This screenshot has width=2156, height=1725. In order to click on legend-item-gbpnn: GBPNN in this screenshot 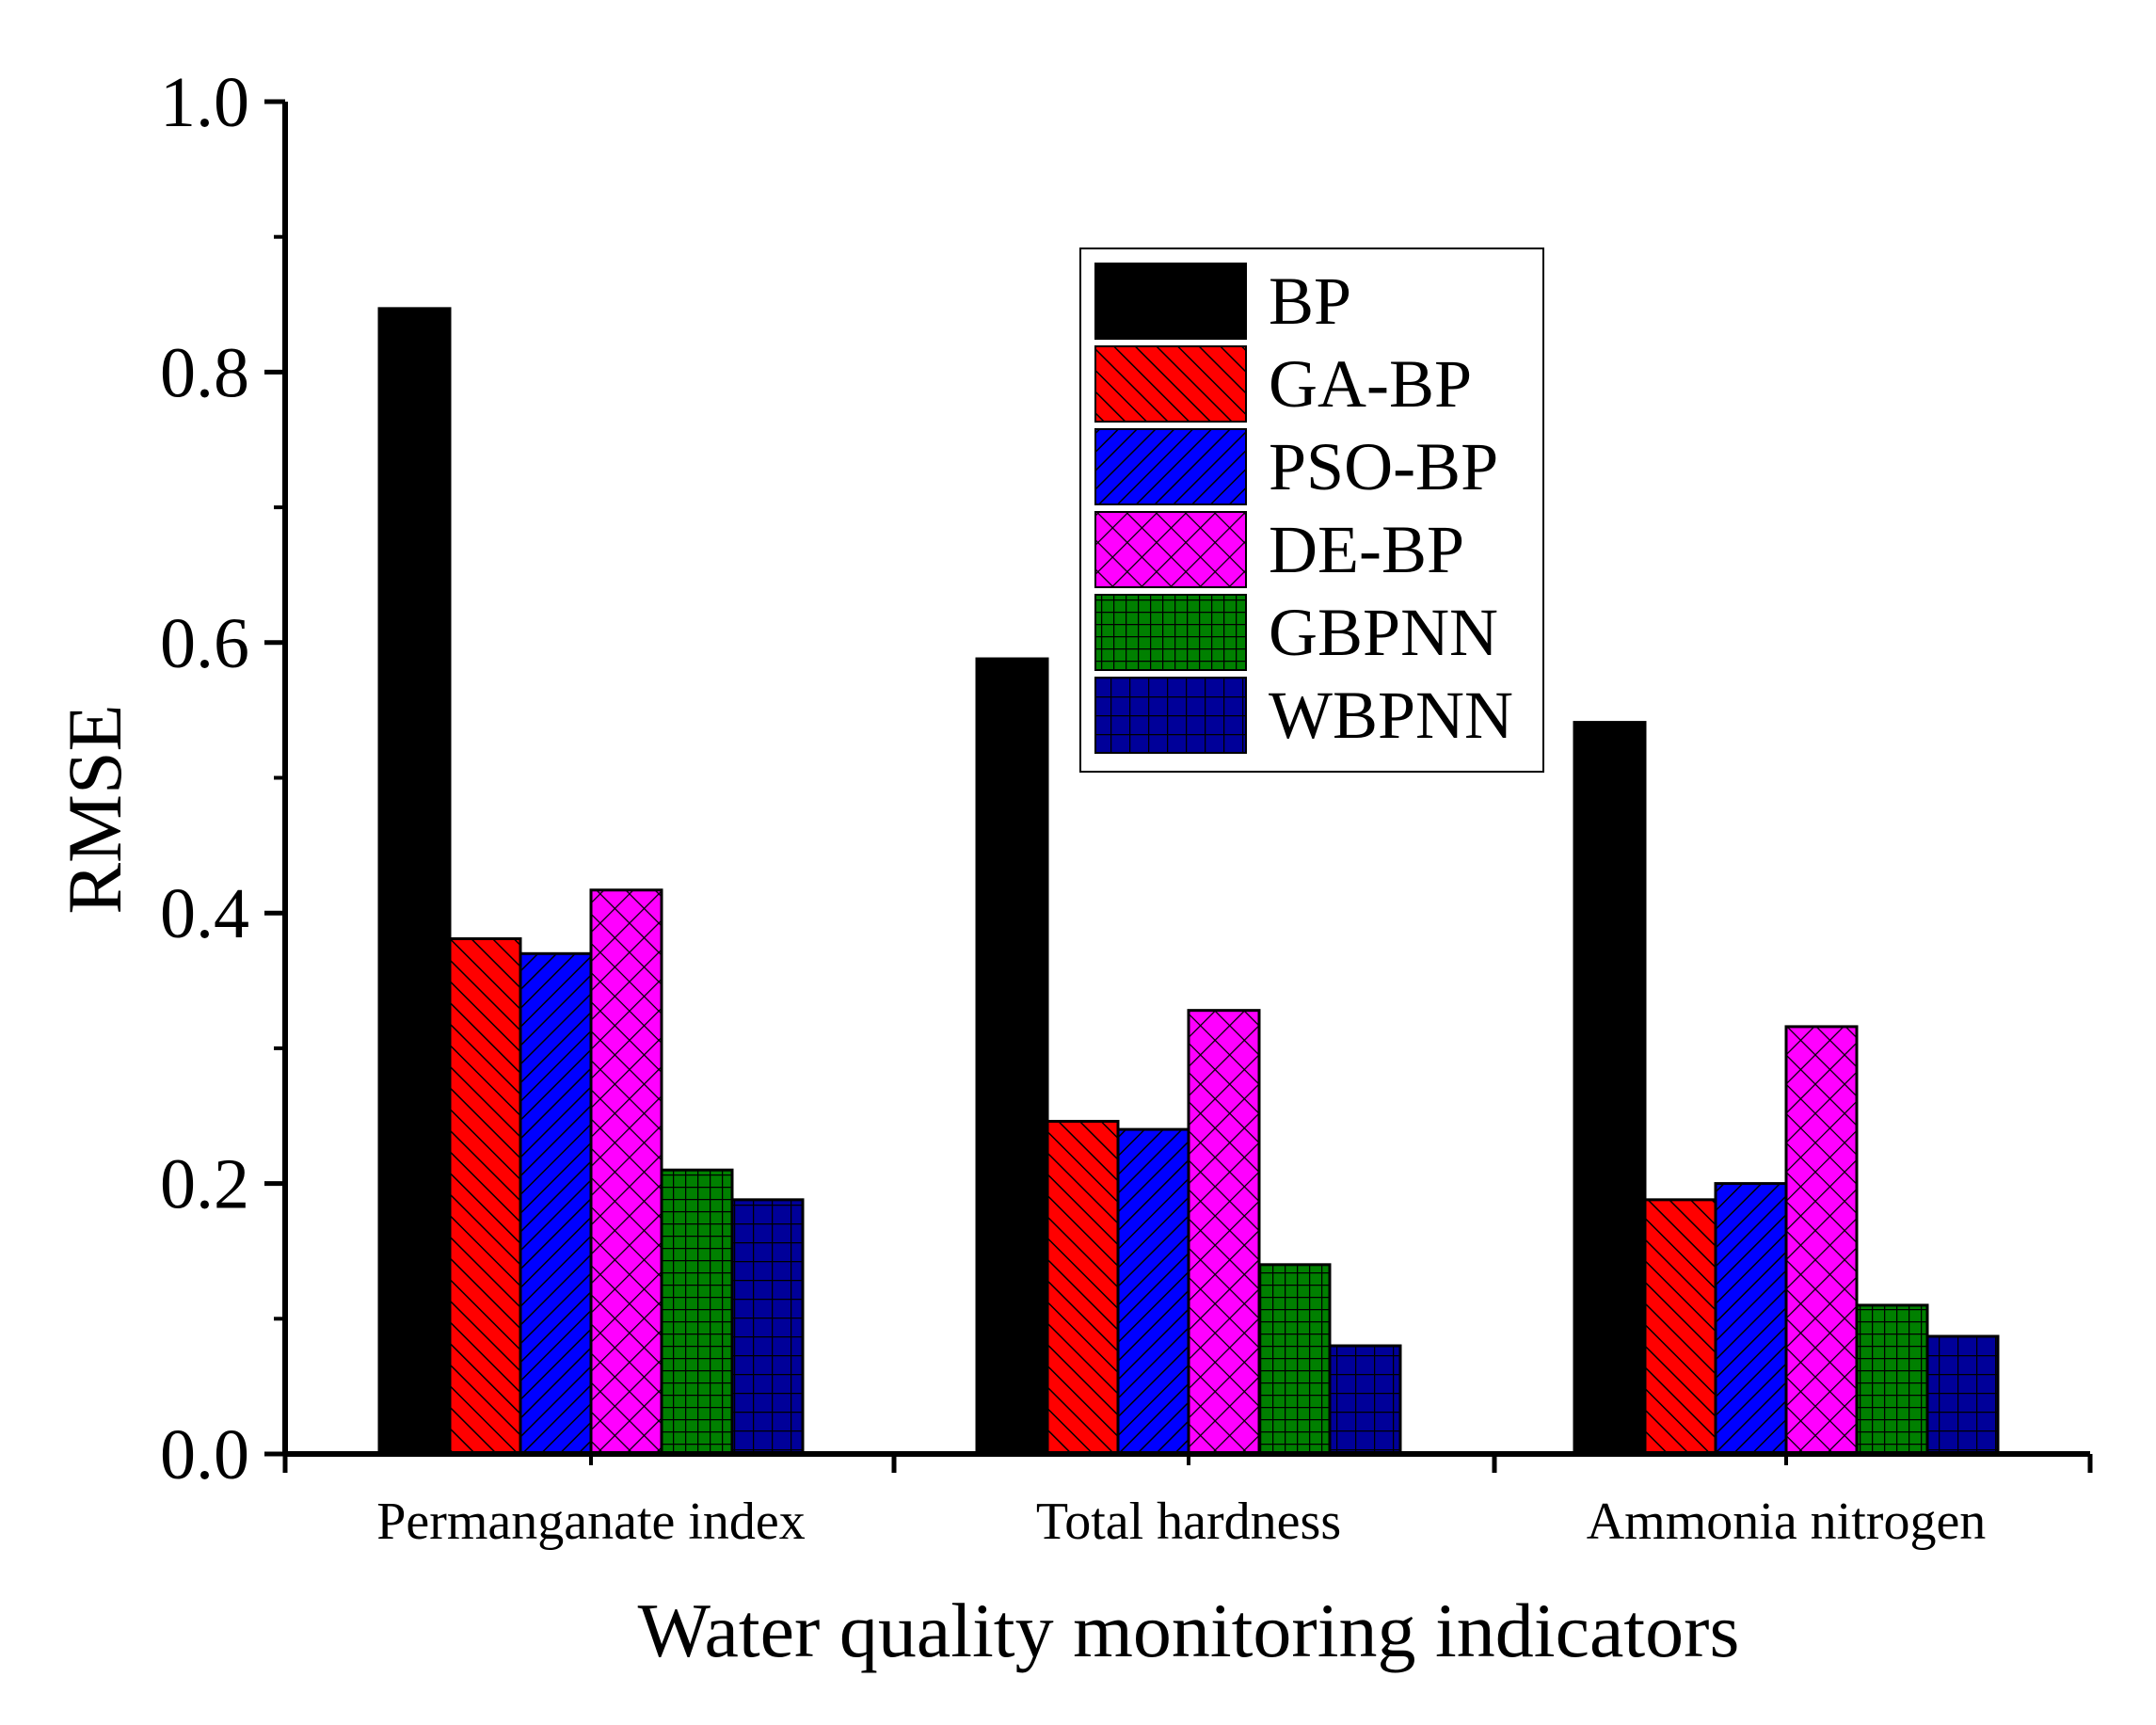, I will do `click(1296, 632)`.